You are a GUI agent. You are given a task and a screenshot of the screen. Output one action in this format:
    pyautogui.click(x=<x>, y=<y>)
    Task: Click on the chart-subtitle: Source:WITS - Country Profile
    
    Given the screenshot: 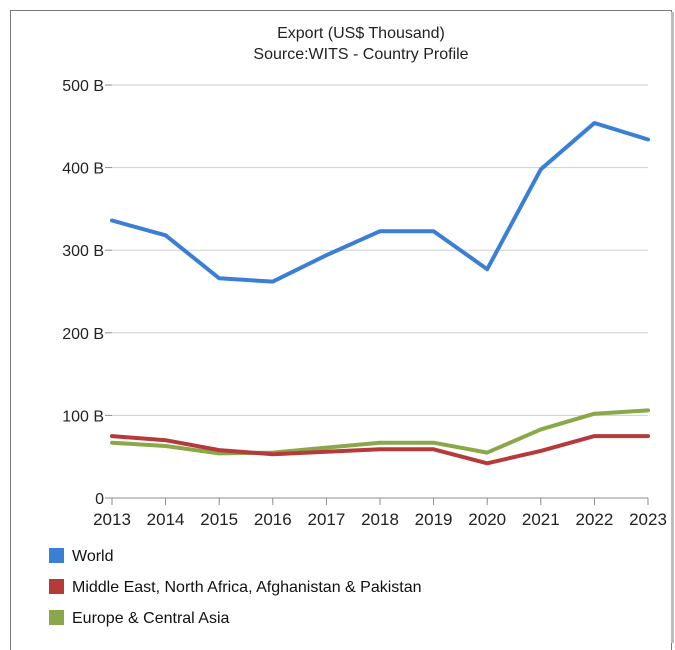 What is the action you would take?
    pyautogui.click(x=360, y=54)
    